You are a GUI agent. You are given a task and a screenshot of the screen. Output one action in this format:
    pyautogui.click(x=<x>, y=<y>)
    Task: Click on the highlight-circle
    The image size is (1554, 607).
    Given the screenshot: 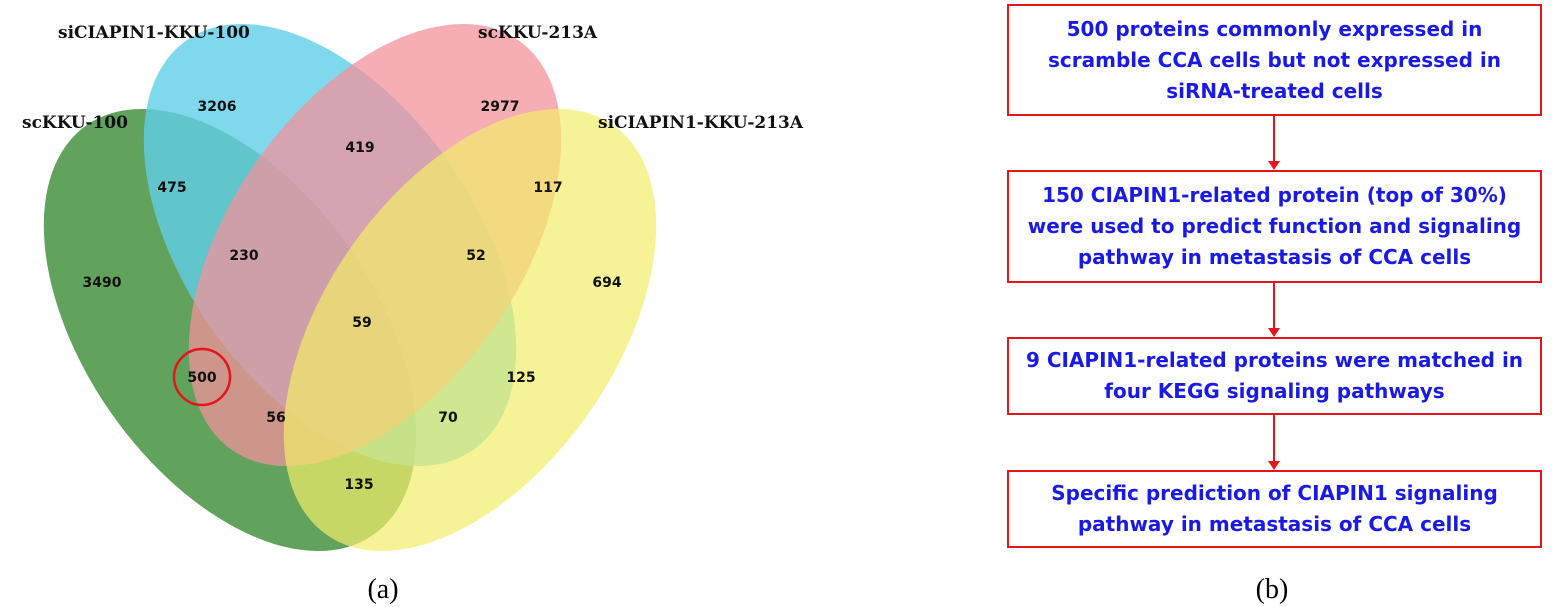 What is the action you would take?
    pyautogui.click(x=202, y=377)
    